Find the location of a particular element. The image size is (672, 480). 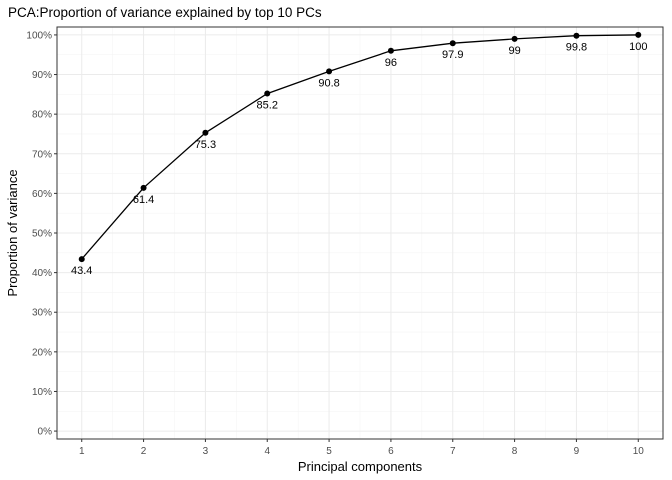

x-tick-label: 9 is located at coordinates (577, 451).